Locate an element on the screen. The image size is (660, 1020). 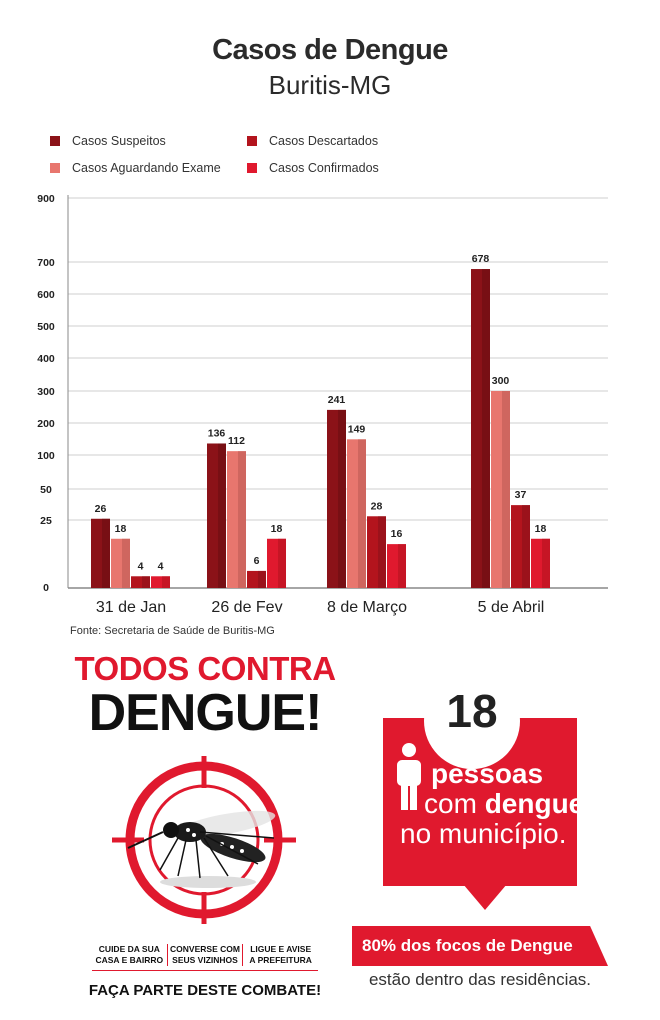
chart-subtitle: Buritis-MG is located at coordinates (330, 85).